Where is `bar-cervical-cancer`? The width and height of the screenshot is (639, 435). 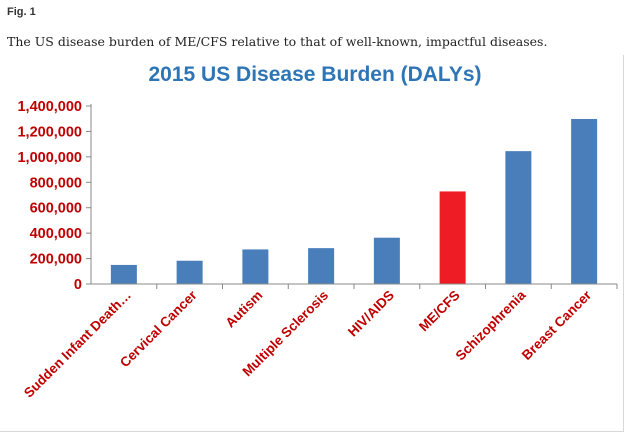
bar-cervical-cancer is located at coordinates (189, 272).